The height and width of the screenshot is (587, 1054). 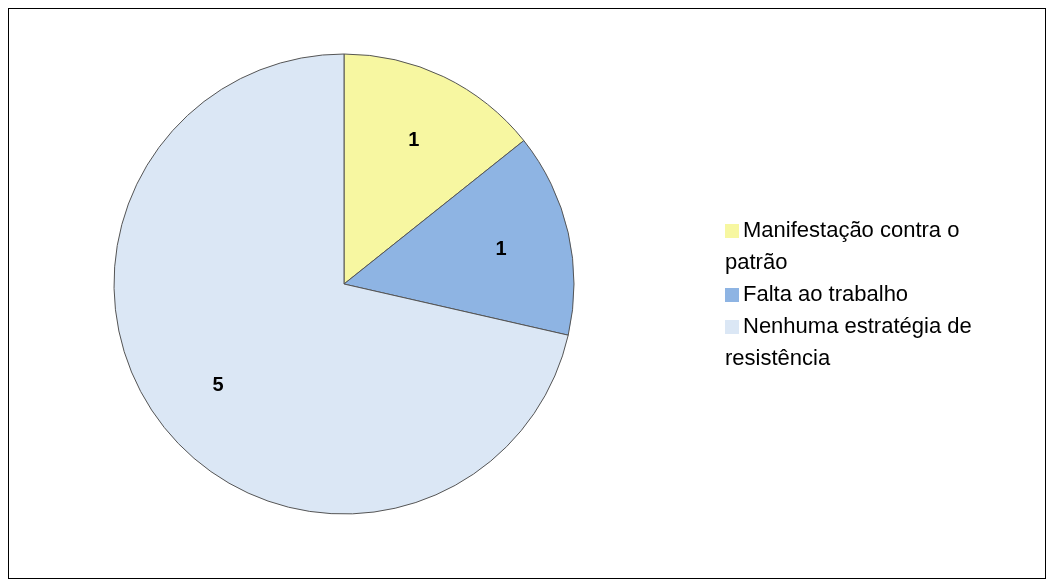 What do you see at coordinates (848, 341) in the screenshot?
I see `legend-label: Nenhuma estratégia de resistência` at bounding box center [848, 341].